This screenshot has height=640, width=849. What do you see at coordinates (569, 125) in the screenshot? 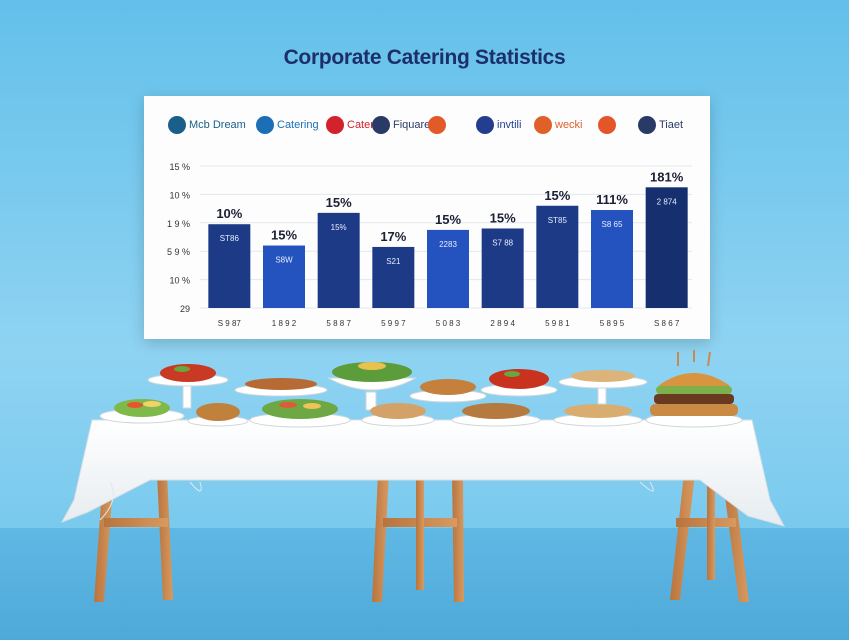
I see `logo-text: wecki` at bounding box center [569, 125].